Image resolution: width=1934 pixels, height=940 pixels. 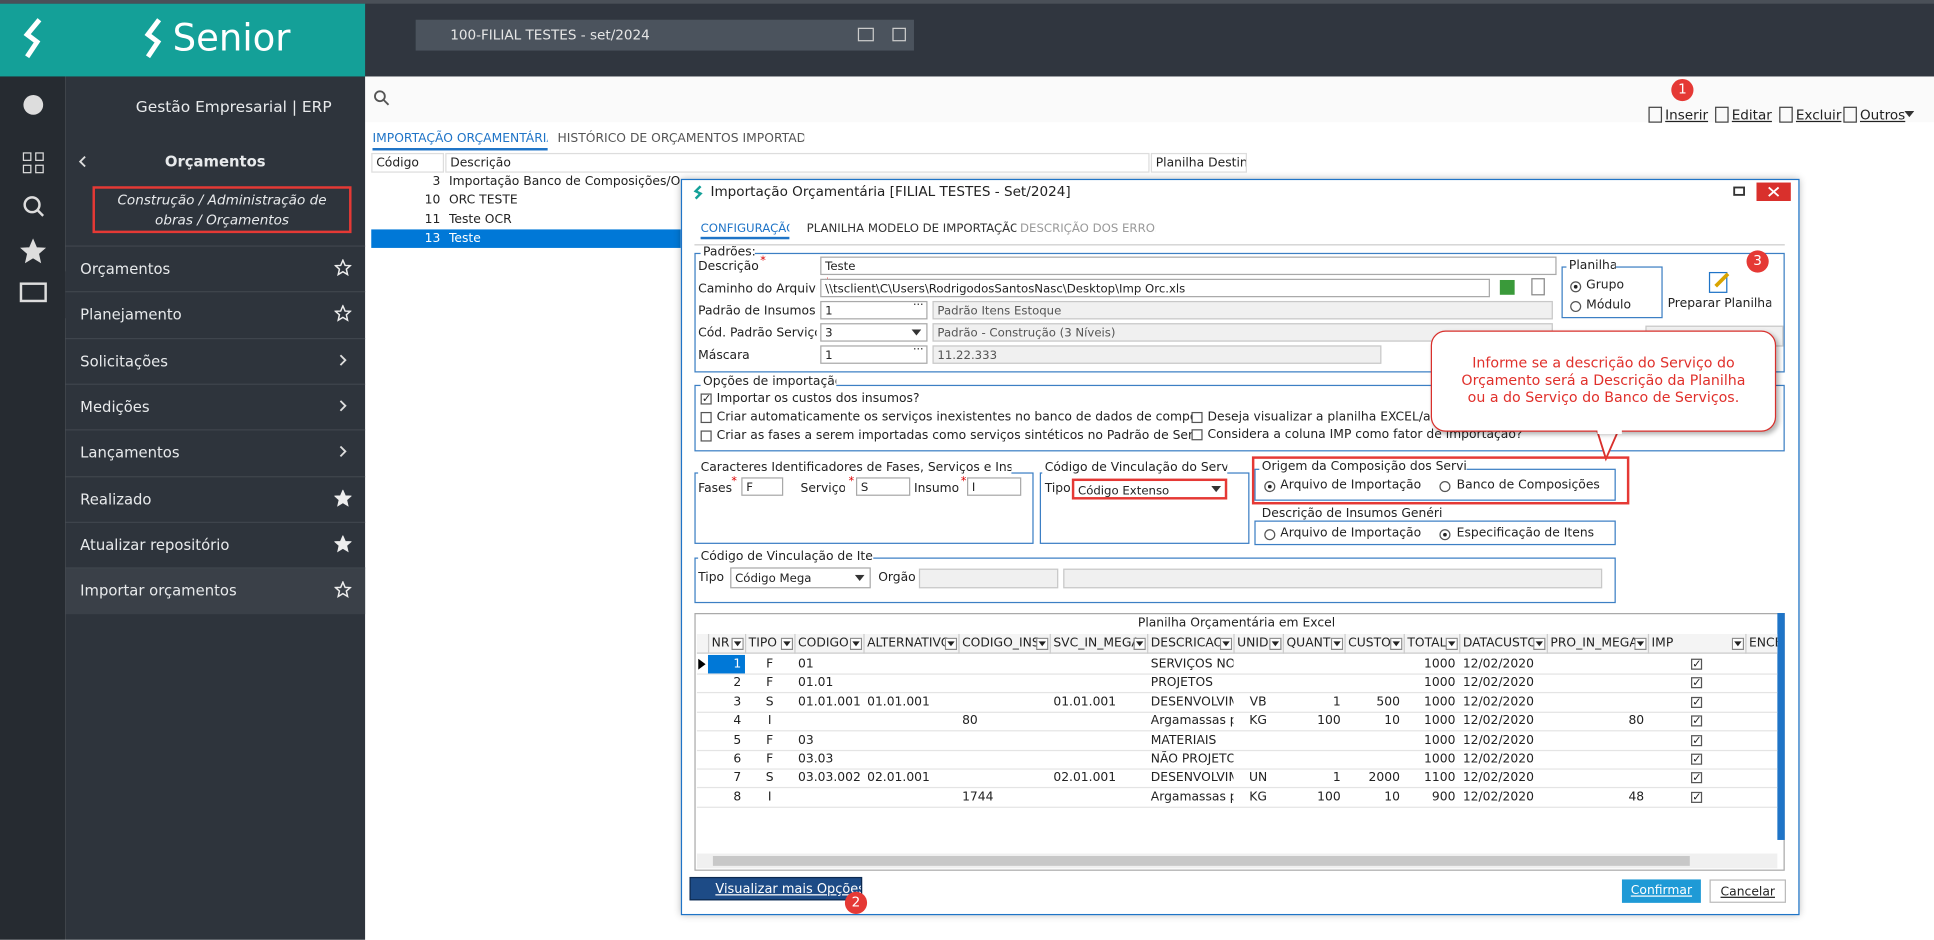 What do you see at coordinates (816, 683) in the screenshot?
I see `grid-cell: 01.01` at bounding box center [816, 683].